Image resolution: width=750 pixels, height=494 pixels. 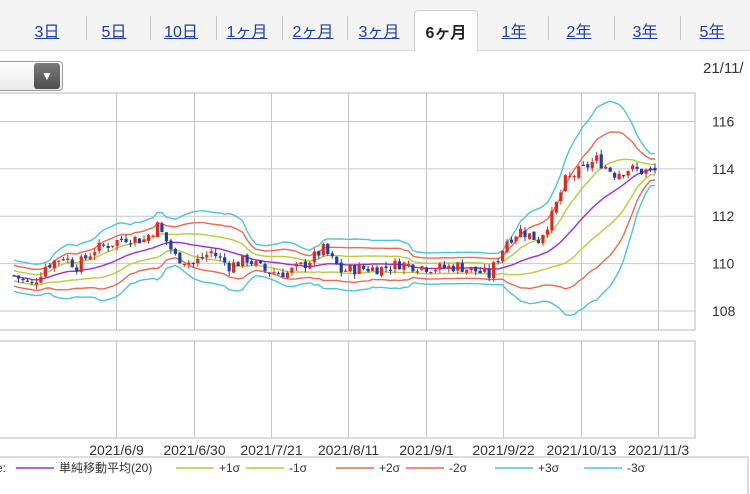 What do you see at coordinates (514, 32) in the screenshot?
I see `tab-1y: 1年` at bounding box center [514, 32].